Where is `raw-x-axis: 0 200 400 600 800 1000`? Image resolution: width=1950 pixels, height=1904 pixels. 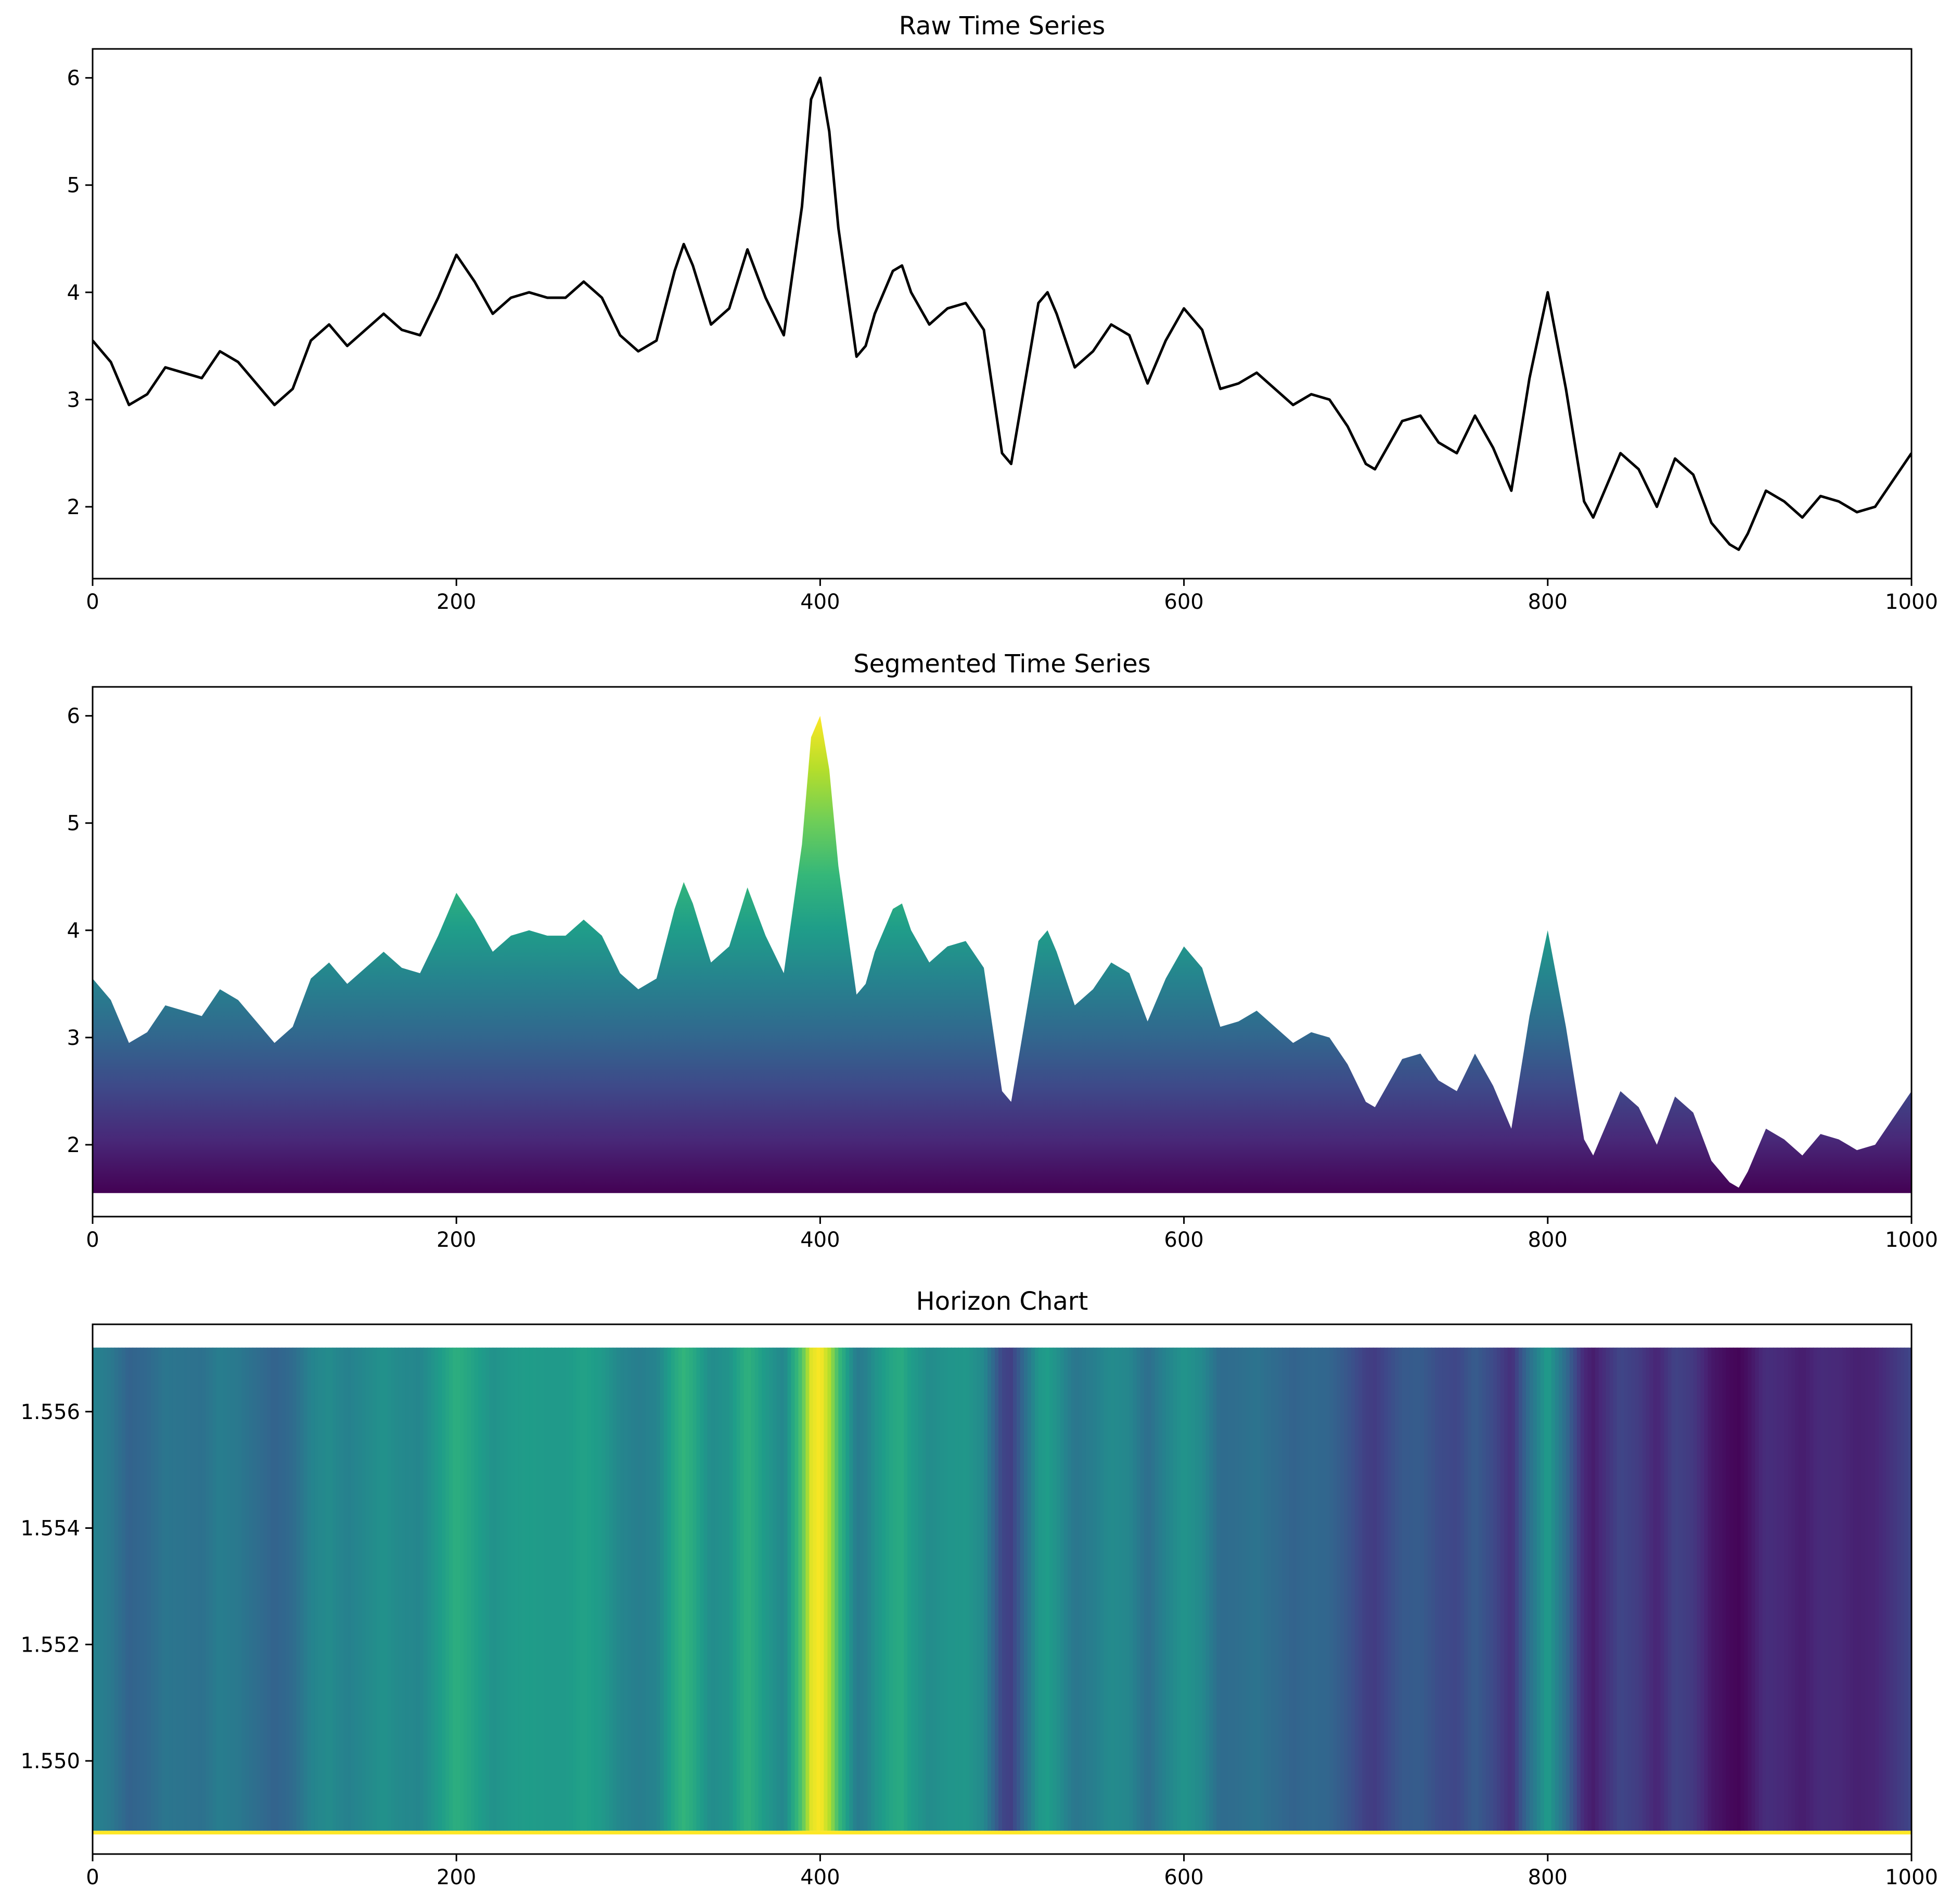
raw-x-axis: 0 200 400 600 800 1000 is located at coordinates (1012, 596).